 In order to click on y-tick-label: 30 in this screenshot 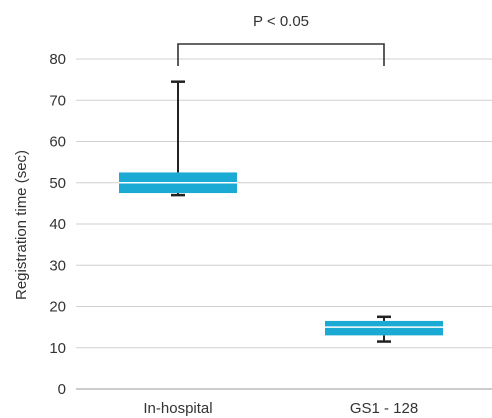, I will do `click(57, 265)`.